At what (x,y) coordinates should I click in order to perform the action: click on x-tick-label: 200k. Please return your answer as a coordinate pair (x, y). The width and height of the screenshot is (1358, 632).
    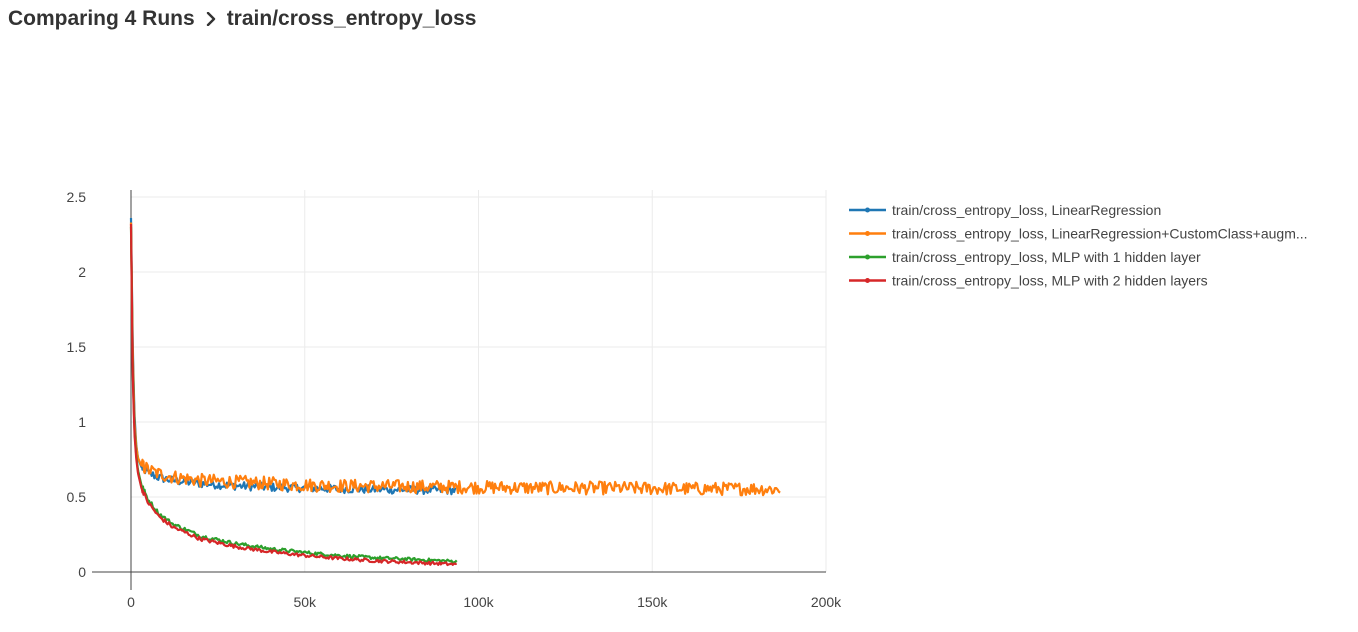
    Looking at the image, I should click on (826, 602).